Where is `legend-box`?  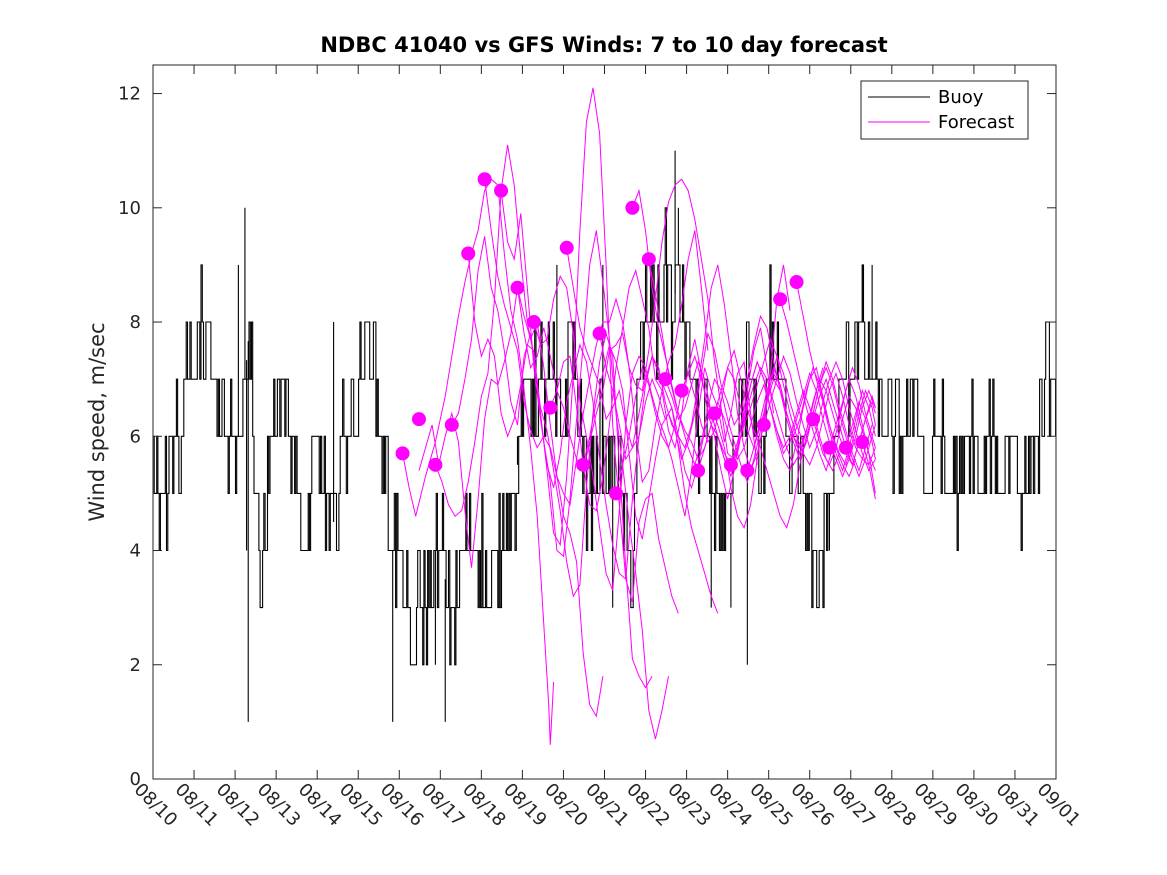 legend-box is located at coordinates (944, 110).